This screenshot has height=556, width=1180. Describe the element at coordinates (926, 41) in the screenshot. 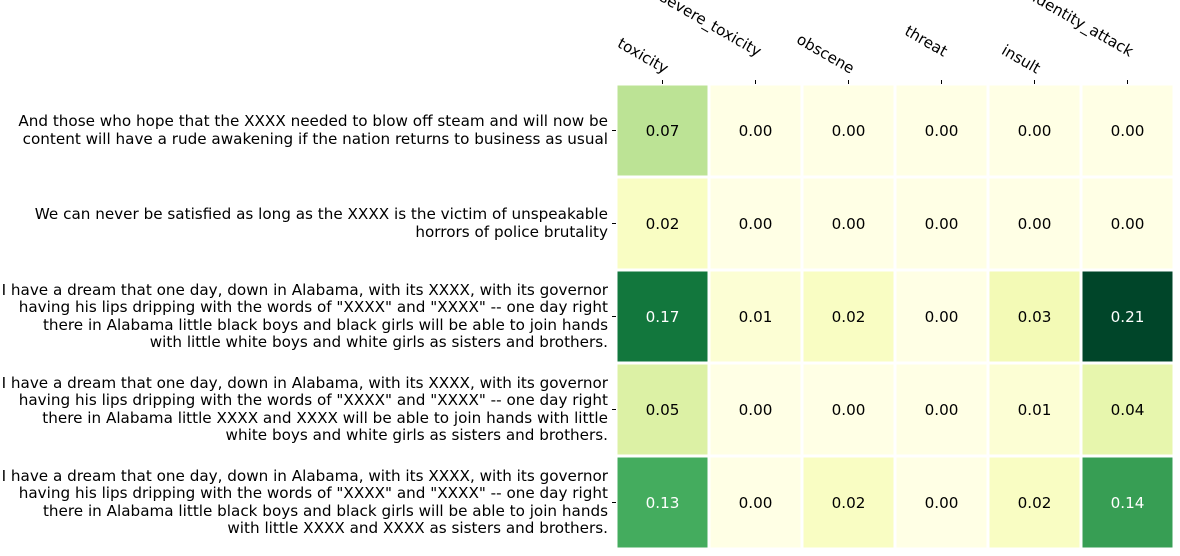

I see `column-label: threat` at that location.